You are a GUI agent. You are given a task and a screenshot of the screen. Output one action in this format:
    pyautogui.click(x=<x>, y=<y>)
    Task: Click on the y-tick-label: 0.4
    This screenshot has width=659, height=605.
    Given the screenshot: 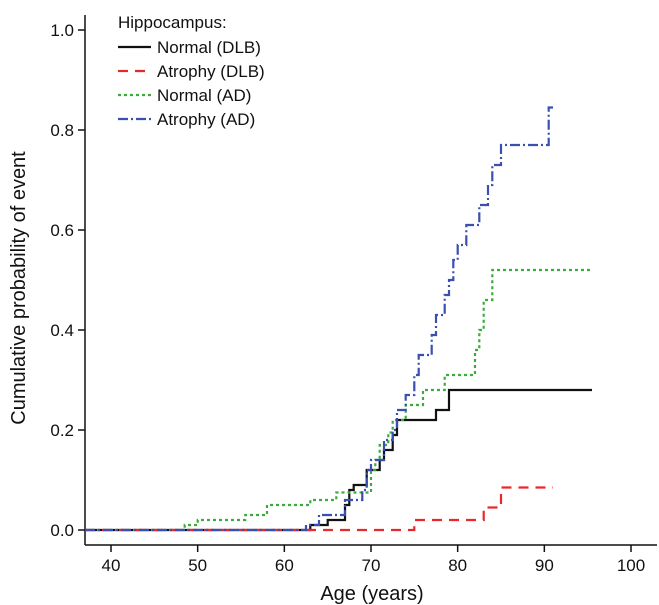 What is the action you would take?
    pyautogui.click(x=62, y=330)
    